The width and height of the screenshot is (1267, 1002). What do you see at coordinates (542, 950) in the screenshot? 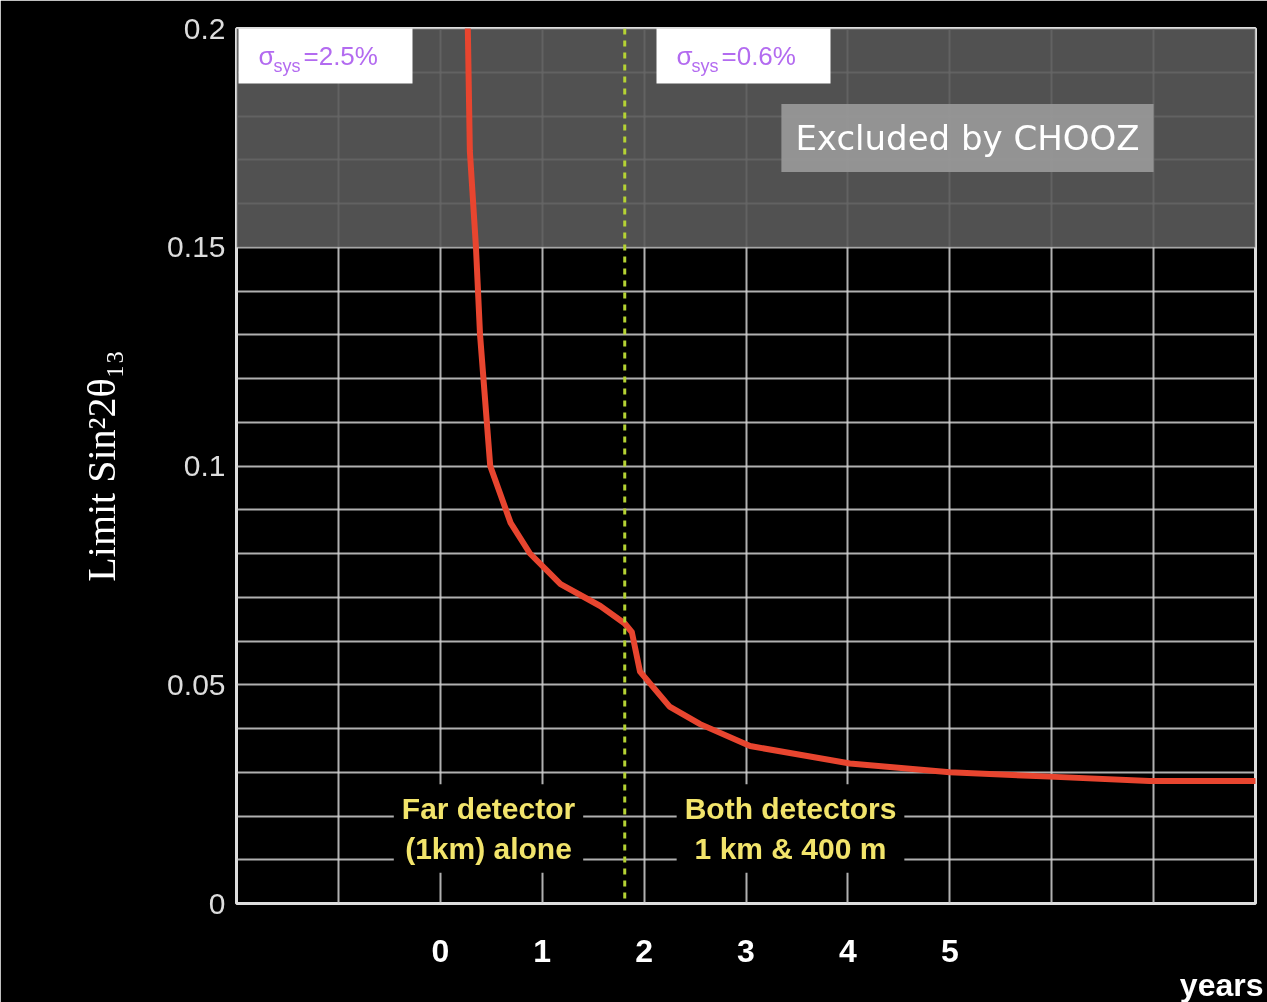
I see `x-tick-label: 1` at bounding box center [542, 950].